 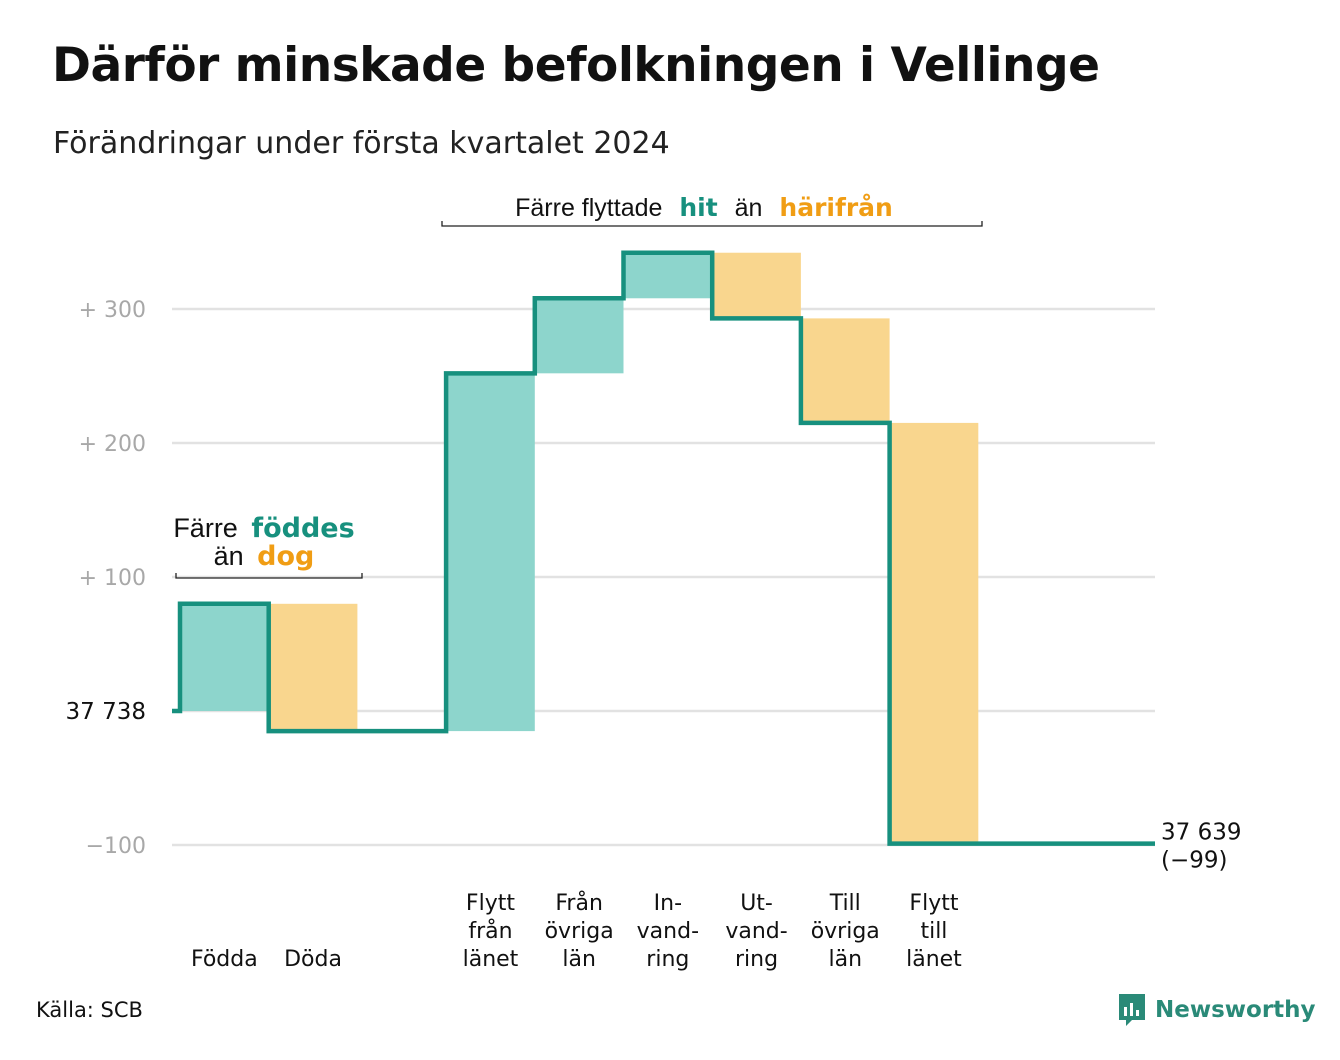 I want to click on newsworthy-logo: Newsworthy, so click(x=1216, y=1010).